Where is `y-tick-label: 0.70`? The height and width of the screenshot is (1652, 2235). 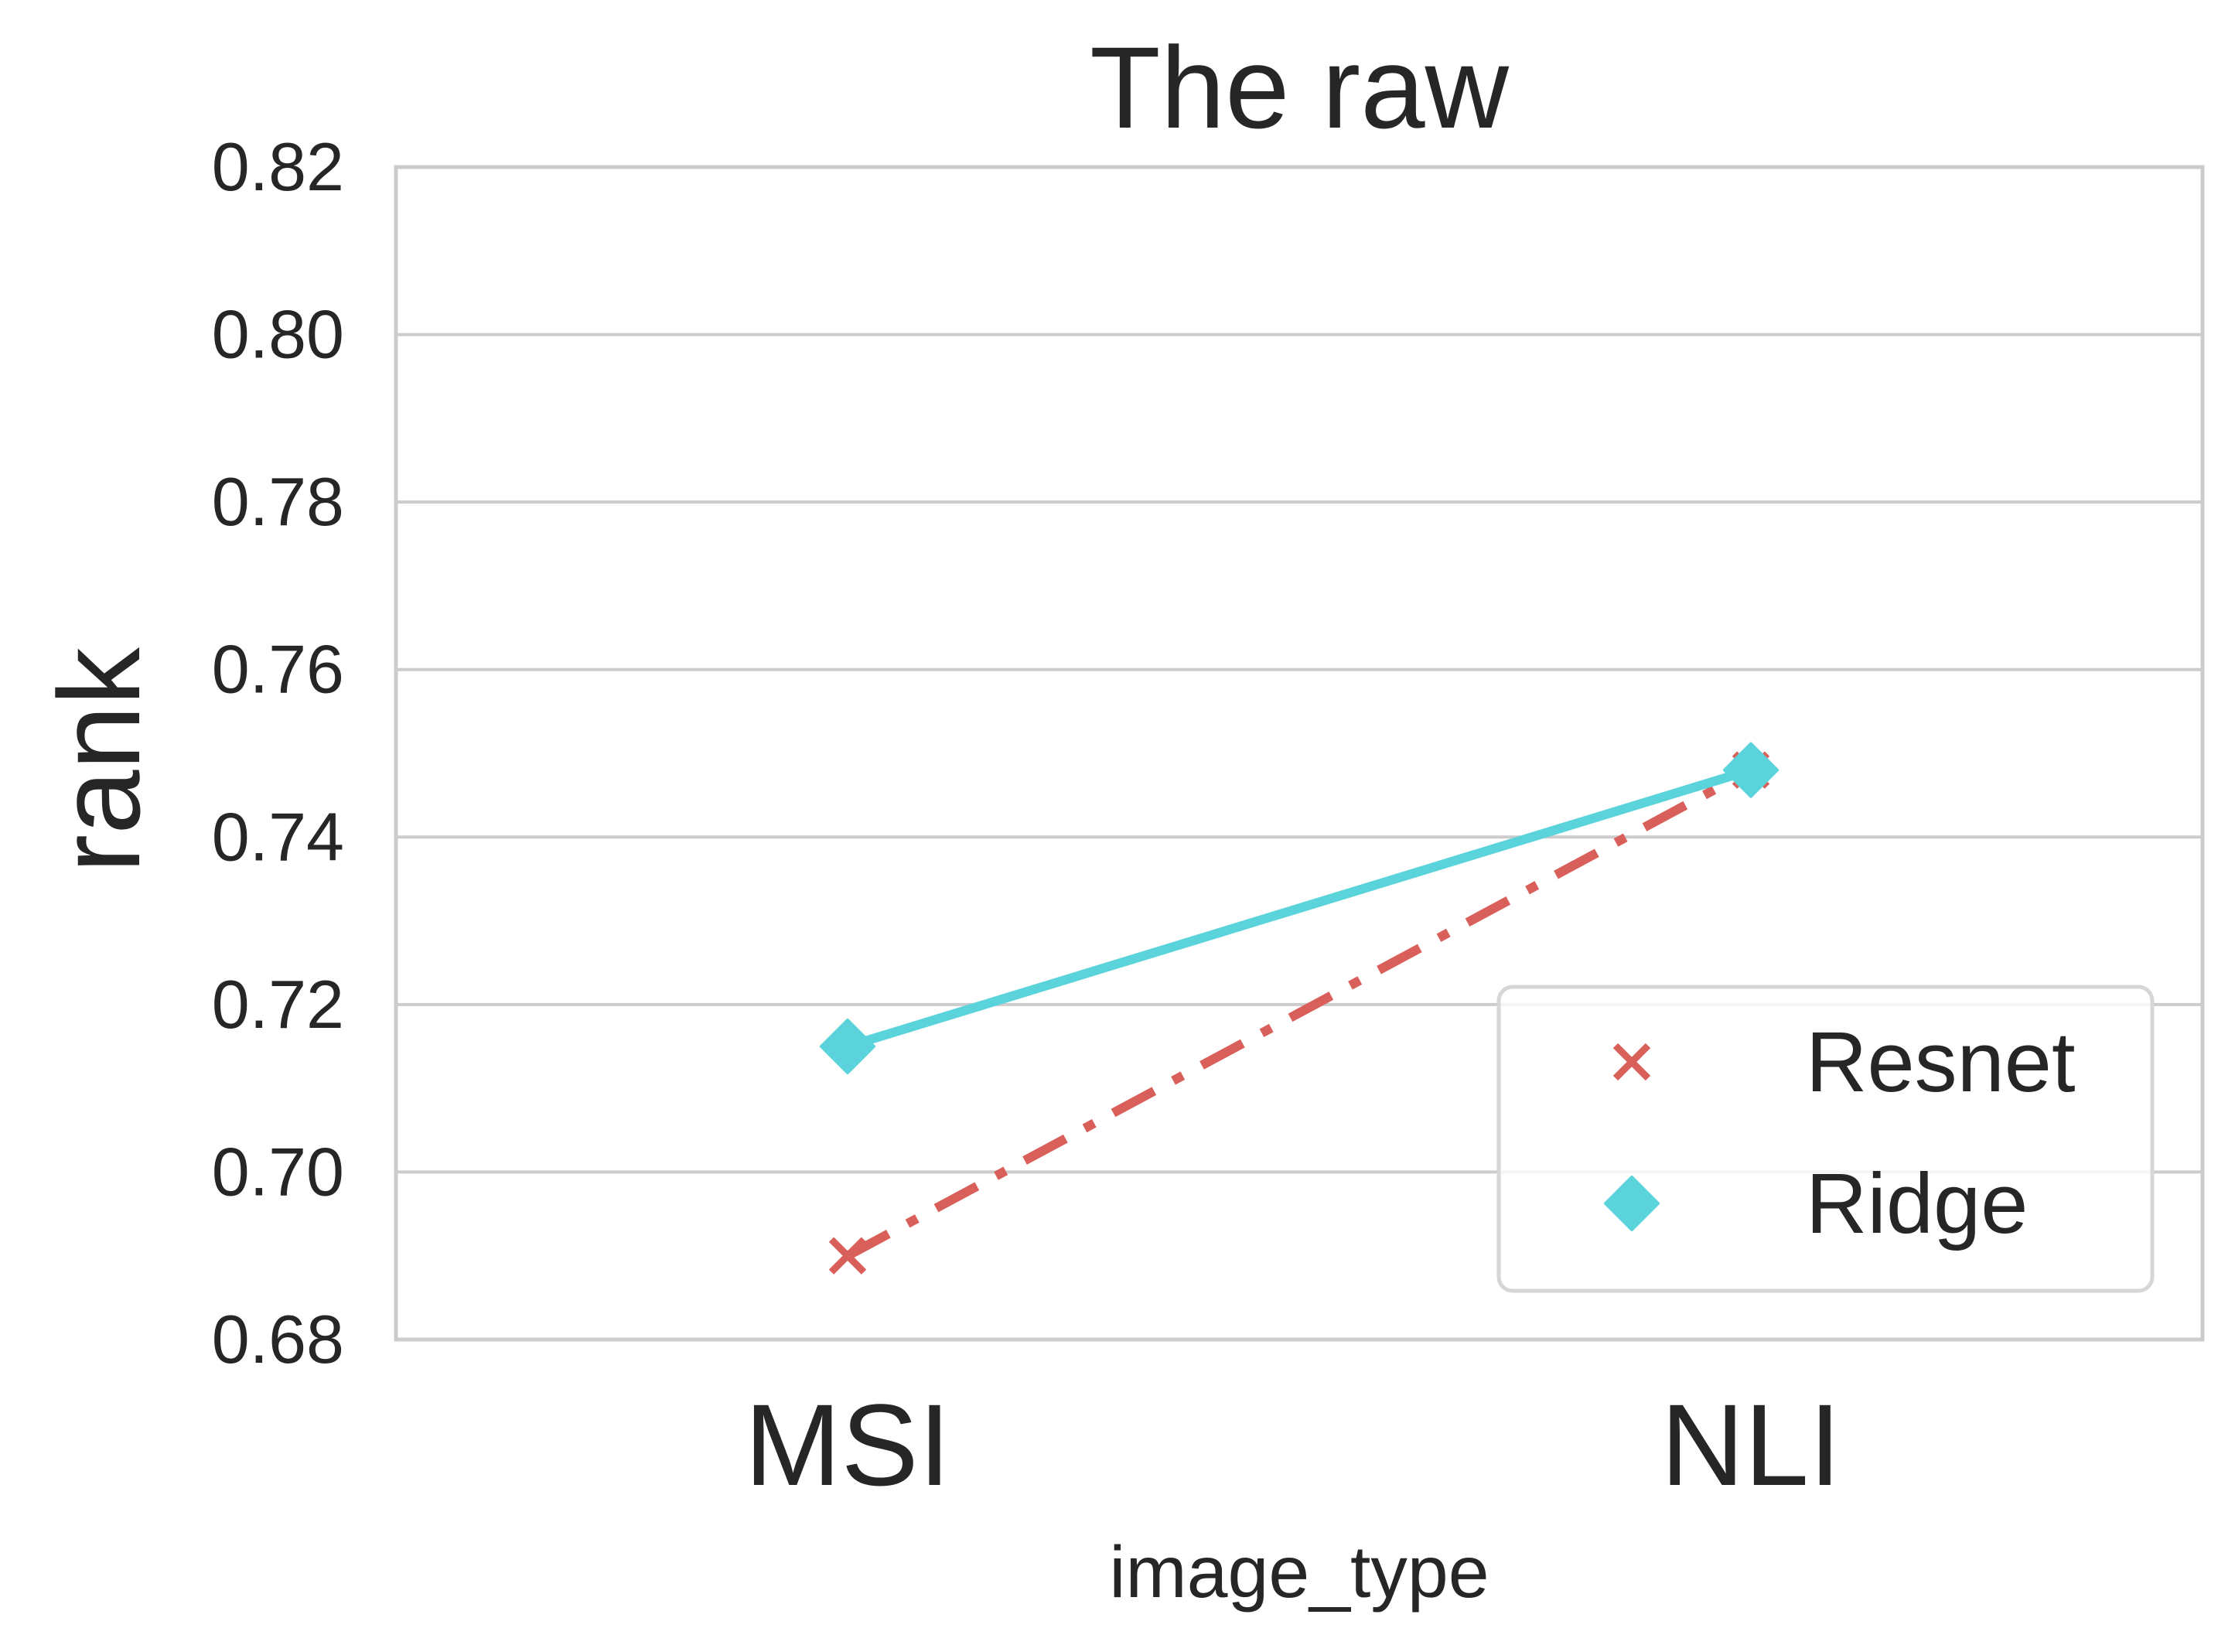
y-tick-label: 0.70 is located at coordinates (278, 1171).